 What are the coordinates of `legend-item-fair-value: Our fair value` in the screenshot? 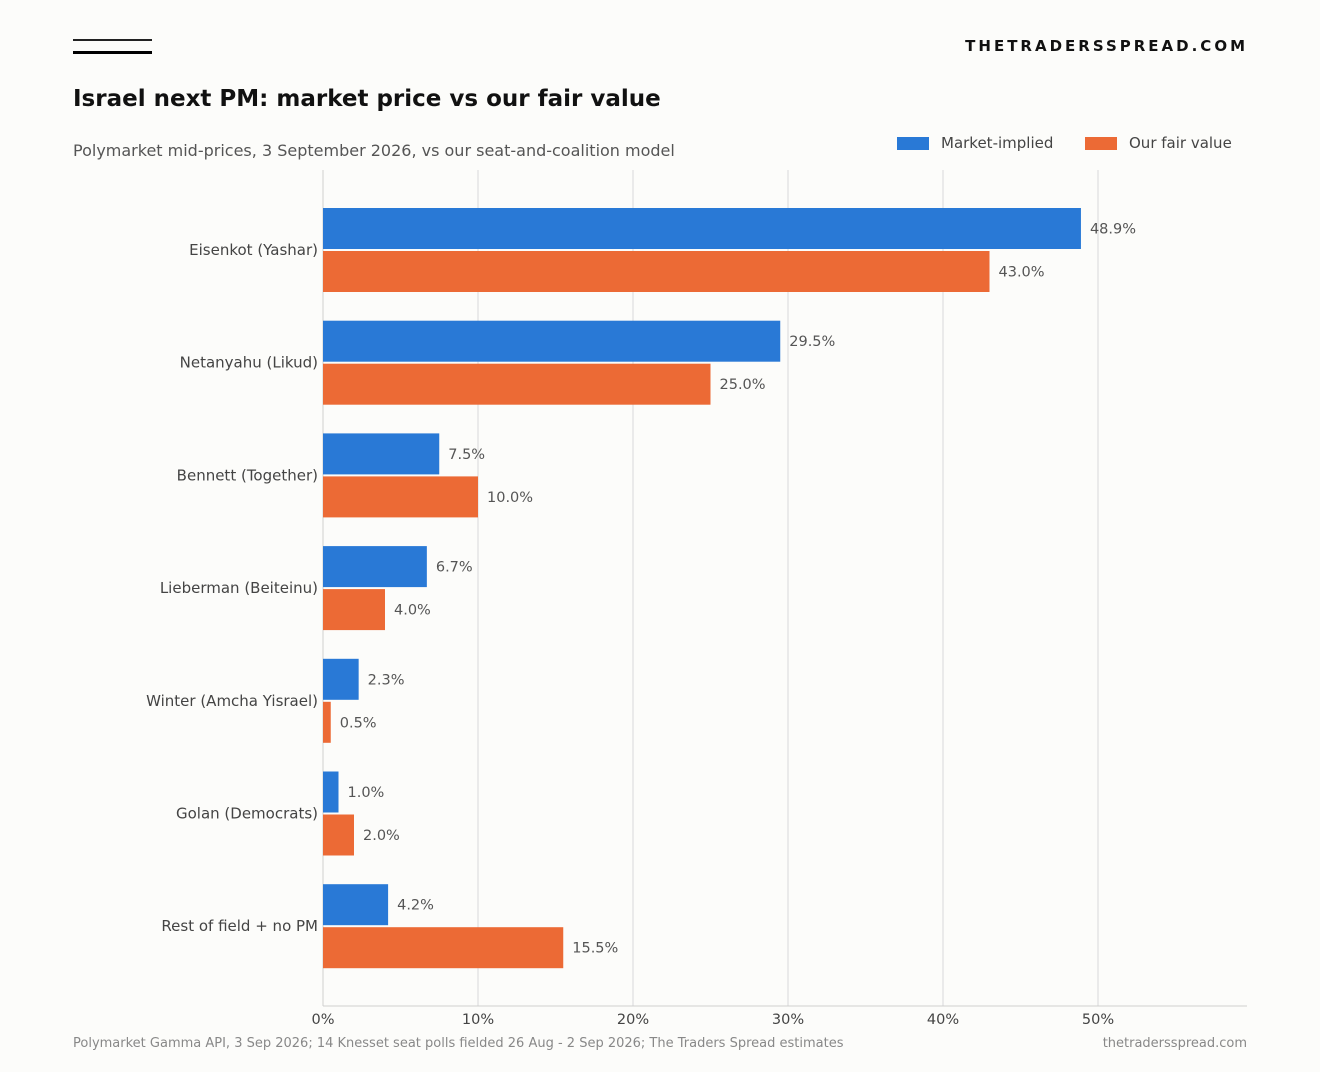 It's located at (1158, 143).